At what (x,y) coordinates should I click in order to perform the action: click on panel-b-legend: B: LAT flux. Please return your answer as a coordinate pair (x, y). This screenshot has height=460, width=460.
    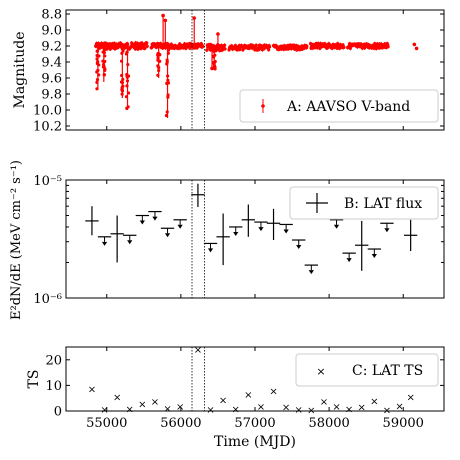
    Looking at the image, I should click on (364, 203).